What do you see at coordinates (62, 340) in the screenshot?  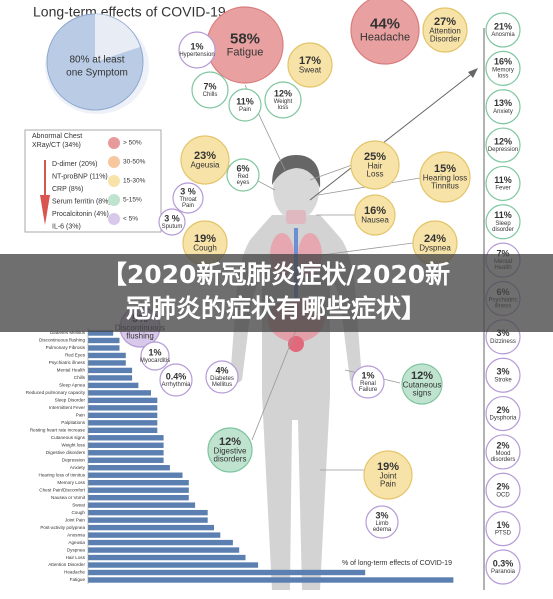 I see `bar-label: Discontinuous flushing` at bounding box center [62, 340].